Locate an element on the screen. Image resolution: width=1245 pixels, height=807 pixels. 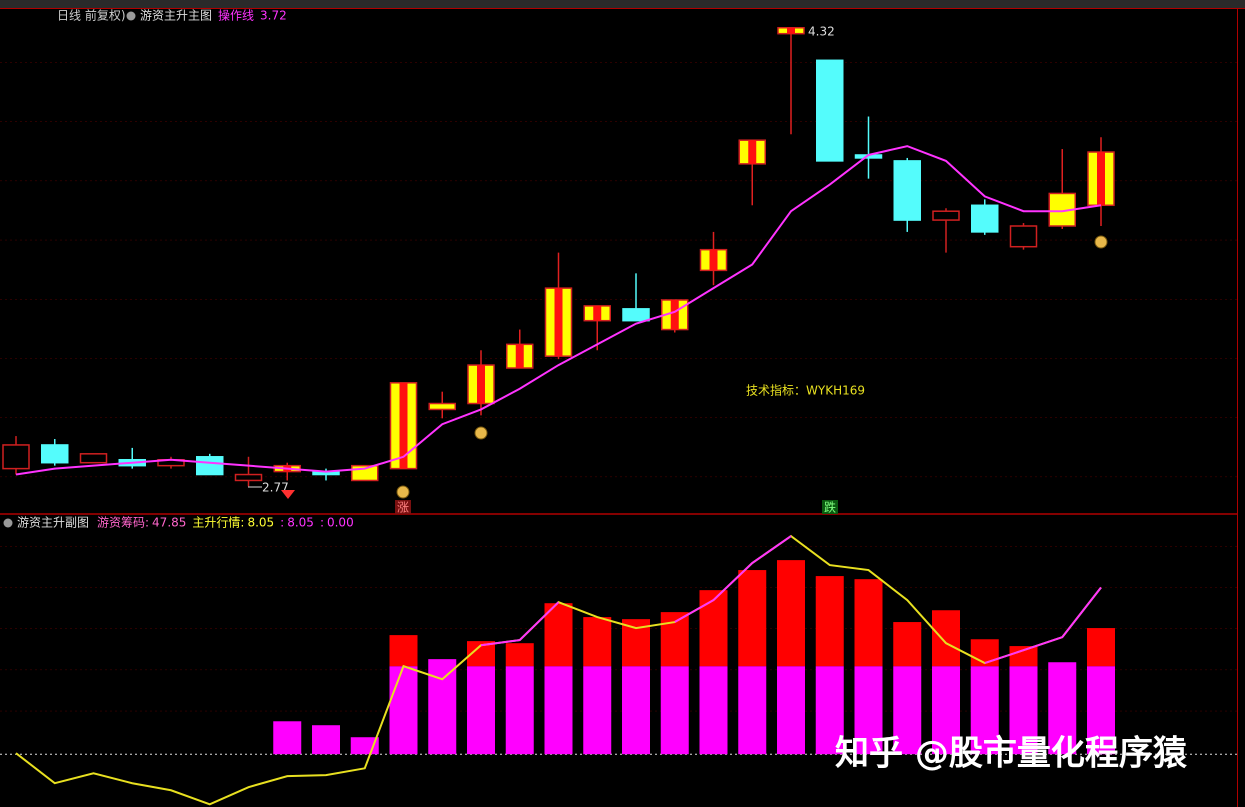
readout-label: 主升行情: is located at coordinates (218, 523).